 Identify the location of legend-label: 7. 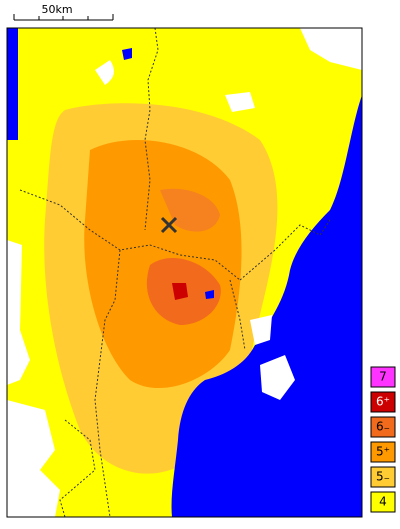
(383, 377).